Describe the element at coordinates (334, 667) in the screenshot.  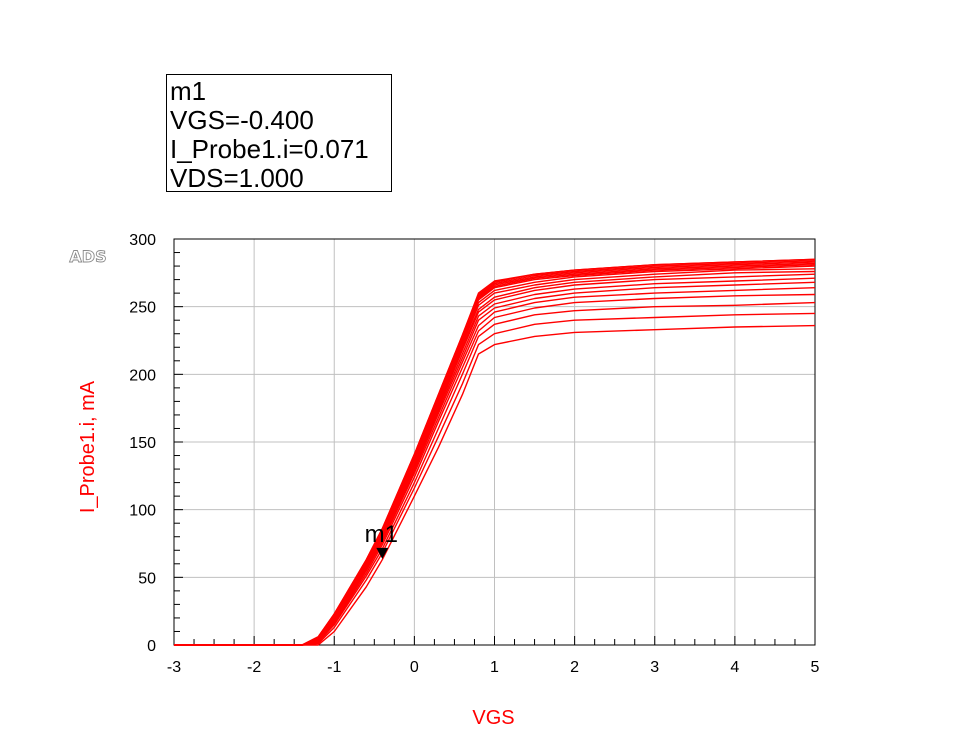
I see `x-tick-label: -1` at that location.